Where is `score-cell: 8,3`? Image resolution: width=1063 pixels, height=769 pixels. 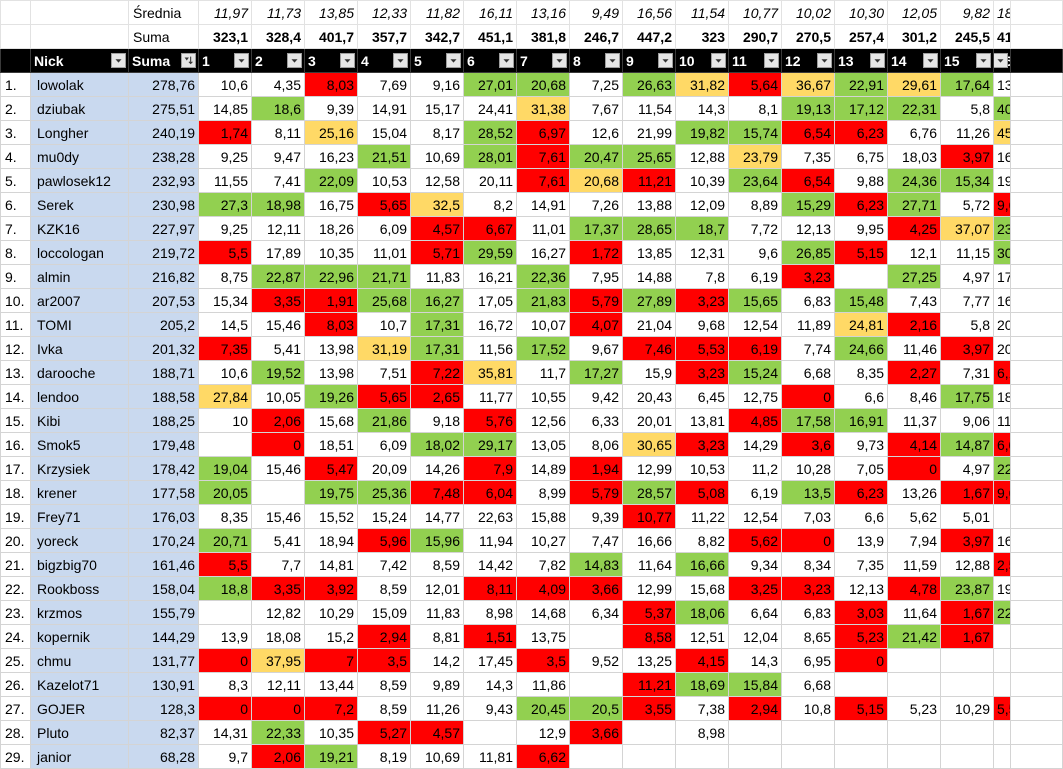
score-cell: 8,3 is located at coordinates (225, 684).